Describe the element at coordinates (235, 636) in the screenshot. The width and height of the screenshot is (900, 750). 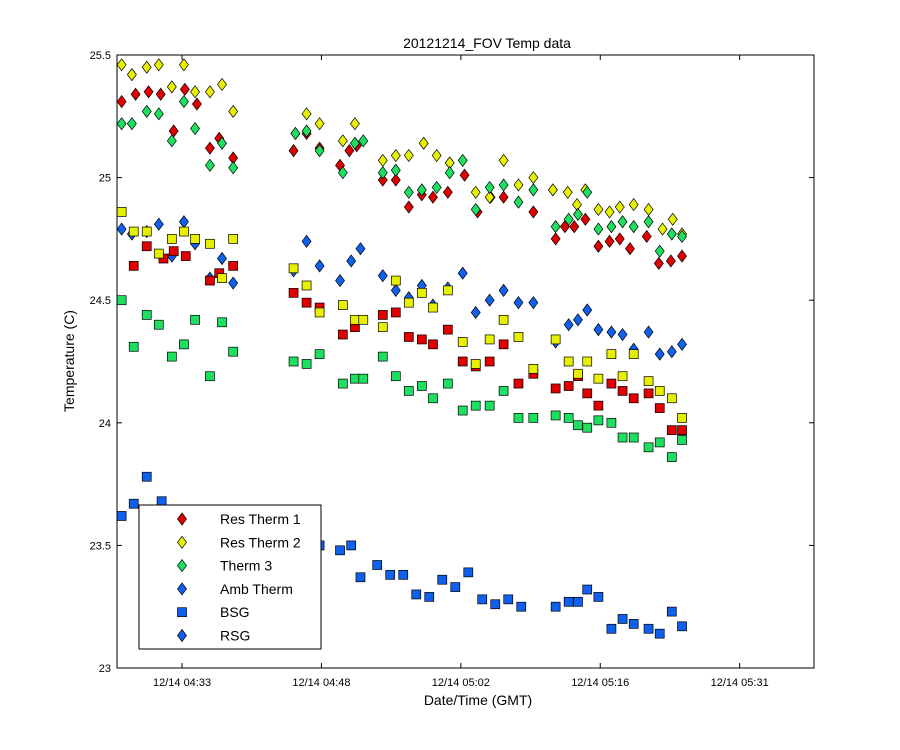
I see `legend-label: RSG` at that location.